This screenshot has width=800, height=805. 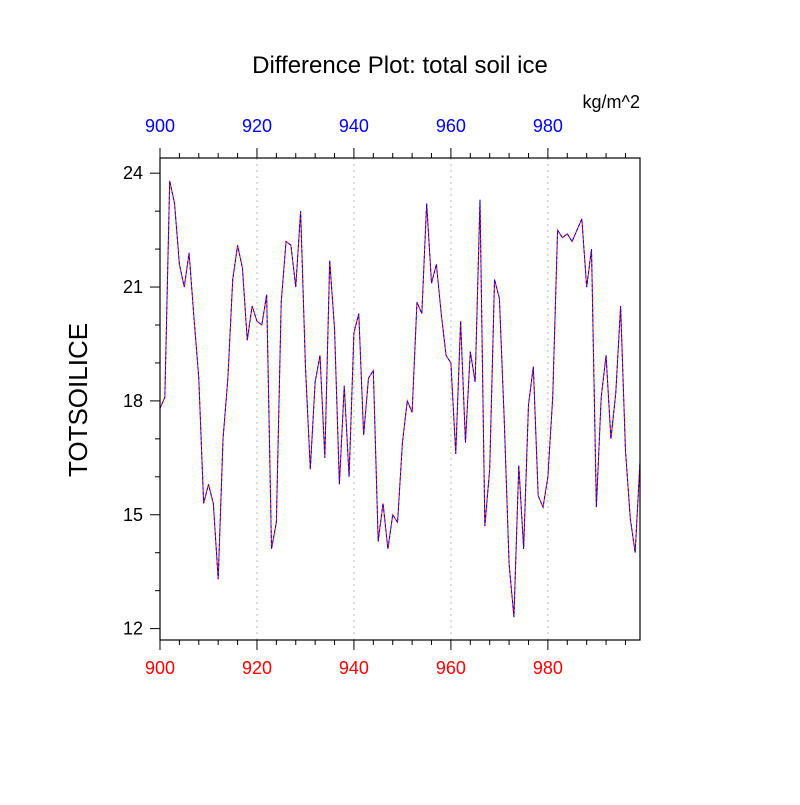 What do you see at coordinates (160, 668) in the screenshot?
I see `x-tick-label-bottom: 900` at bounding box center [160, 668].